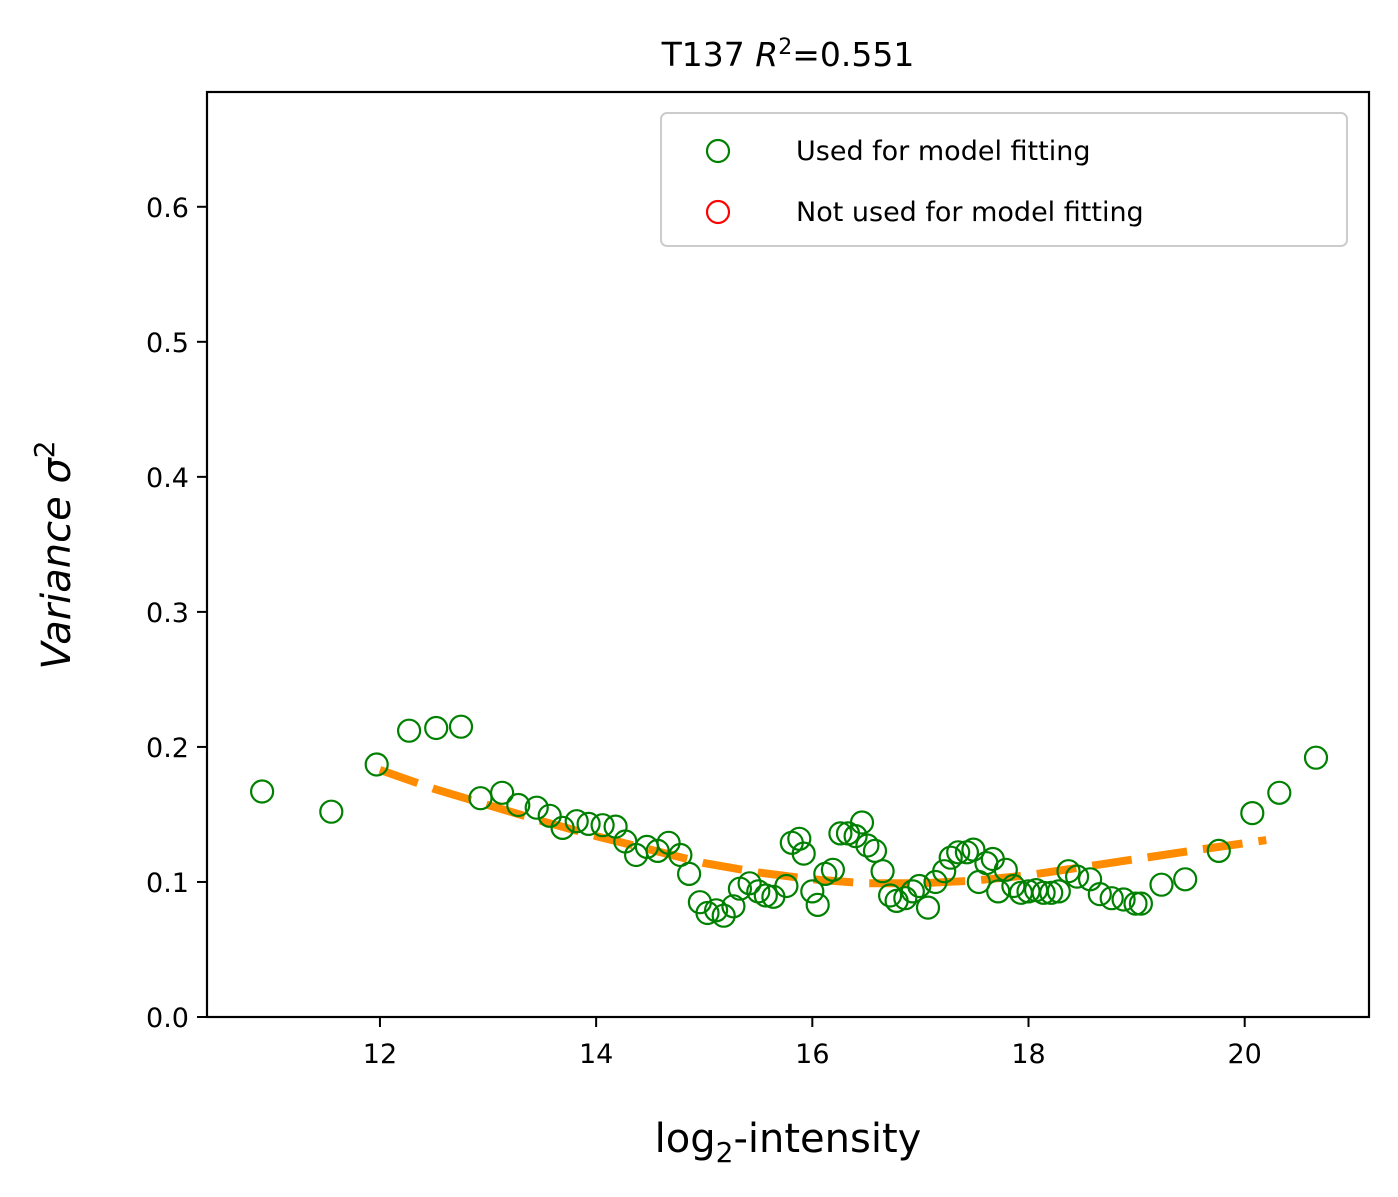  Describe the element at coordinates (970, 212) in the screenshot. I see `legend-label-not-used: Not used for model fitting` at that location.